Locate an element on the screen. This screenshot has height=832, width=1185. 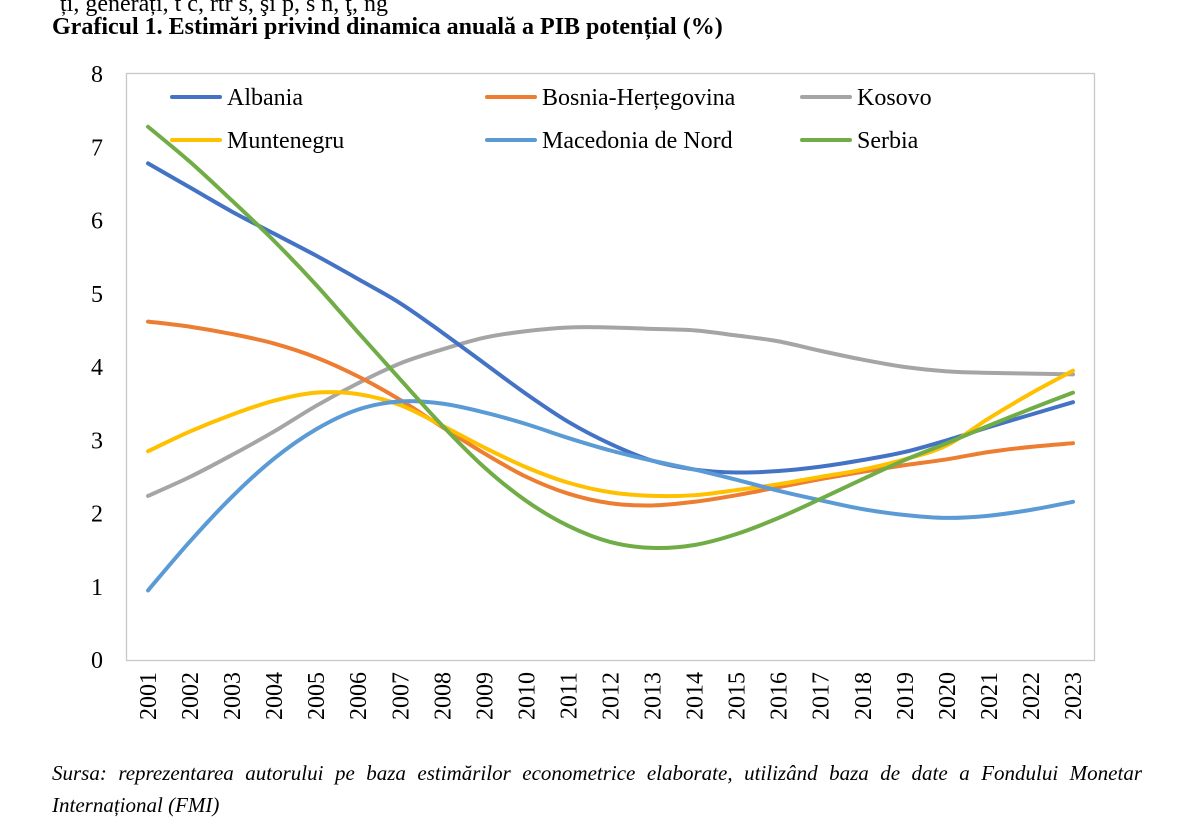
legend-label: Muntenegru is located at coordinates (285, 141).